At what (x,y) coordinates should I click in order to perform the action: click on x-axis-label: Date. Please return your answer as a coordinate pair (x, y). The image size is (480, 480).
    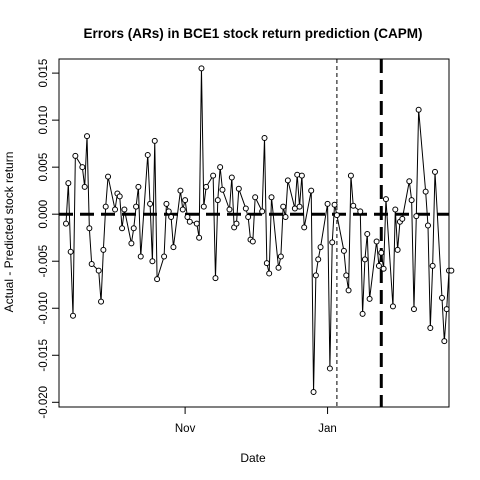
    Looking at the image, I should click on (253, 458).